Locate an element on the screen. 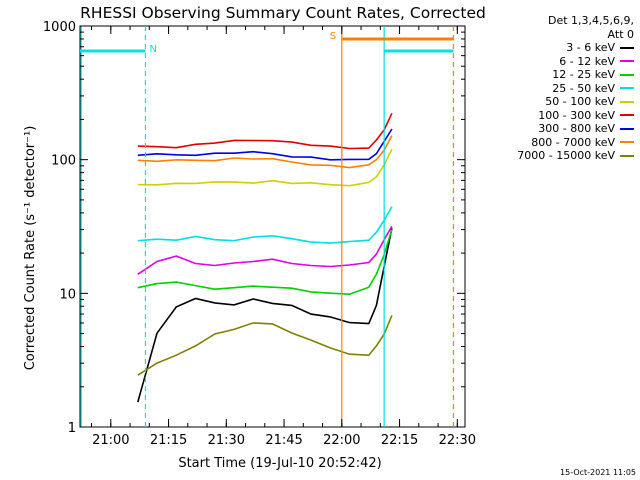 The width and height of the screenshot is (640, 480). legend-item: 6 - 12 keV is located at coordinates (575, 62).